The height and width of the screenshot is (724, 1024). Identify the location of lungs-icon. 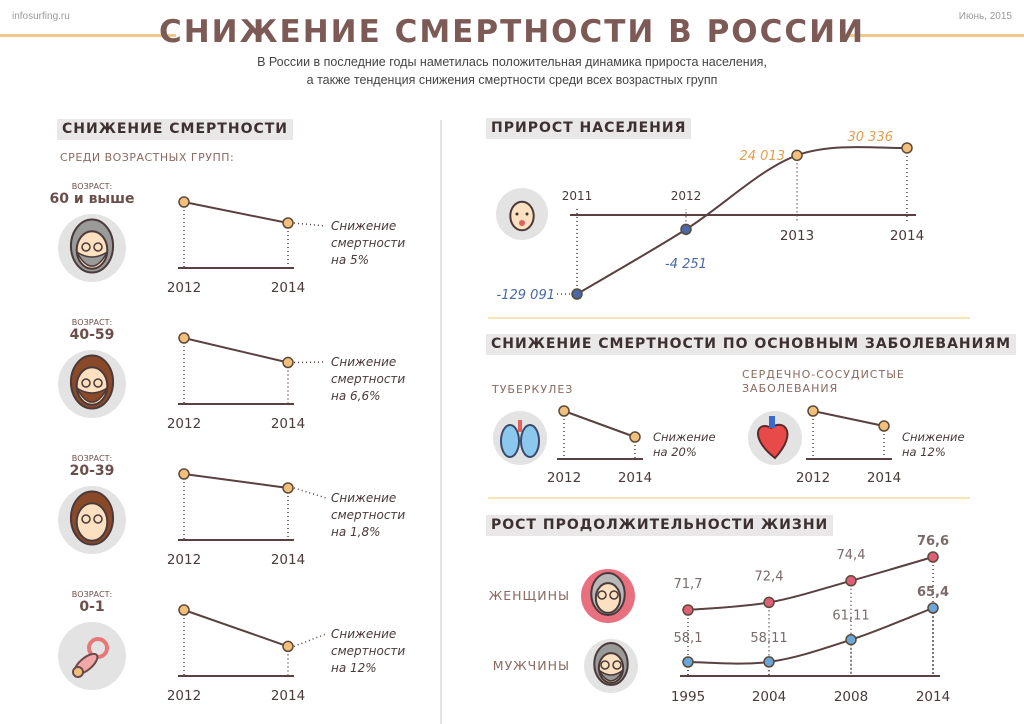
(520, 438).